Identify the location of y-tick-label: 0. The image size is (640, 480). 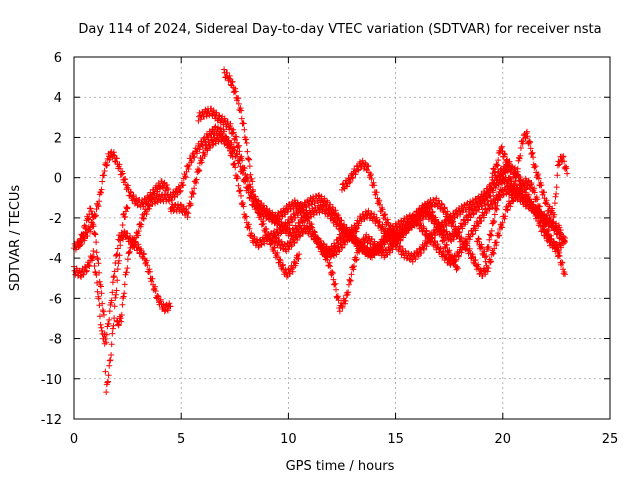
(58, 179).